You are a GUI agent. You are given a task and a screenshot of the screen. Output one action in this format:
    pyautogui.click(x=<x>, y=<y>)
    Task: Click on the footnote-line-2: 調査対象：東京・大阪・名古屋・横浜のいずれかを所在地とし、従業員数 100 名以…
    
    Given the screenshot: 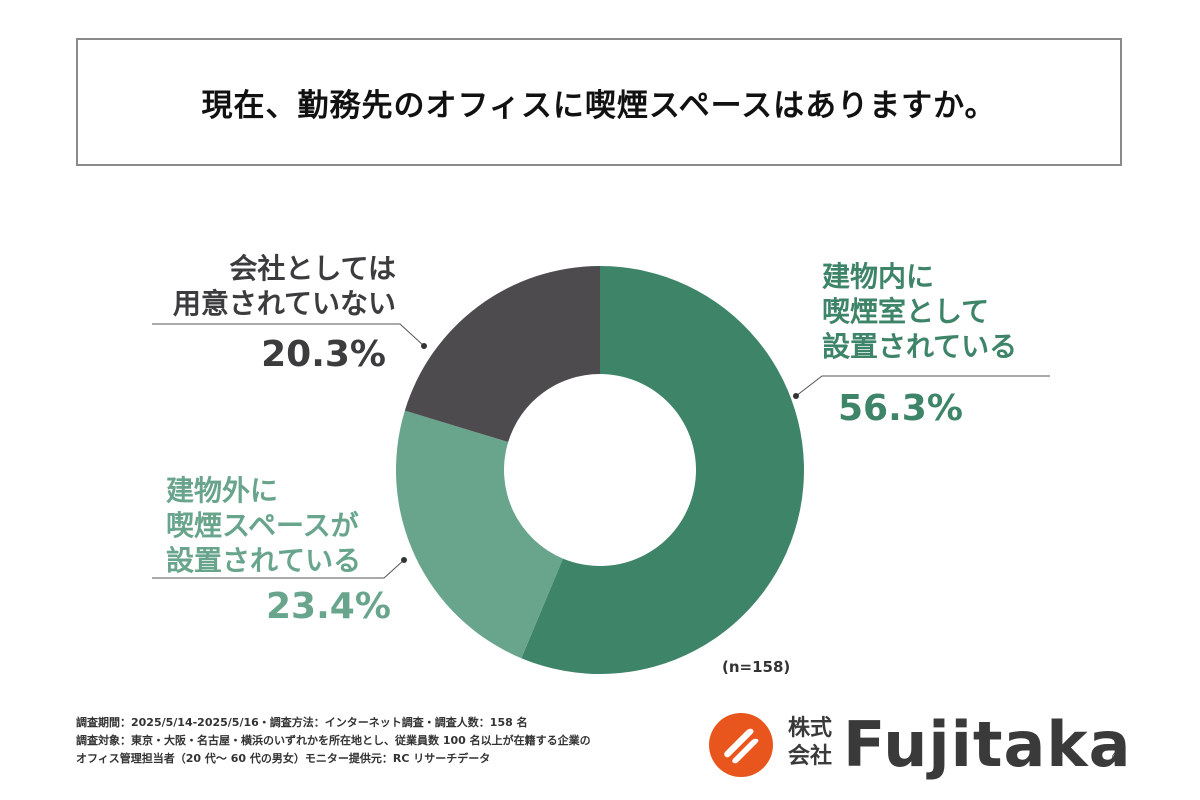 What is the action you would take?
    pyautogui.click(x=396, y=741)
    